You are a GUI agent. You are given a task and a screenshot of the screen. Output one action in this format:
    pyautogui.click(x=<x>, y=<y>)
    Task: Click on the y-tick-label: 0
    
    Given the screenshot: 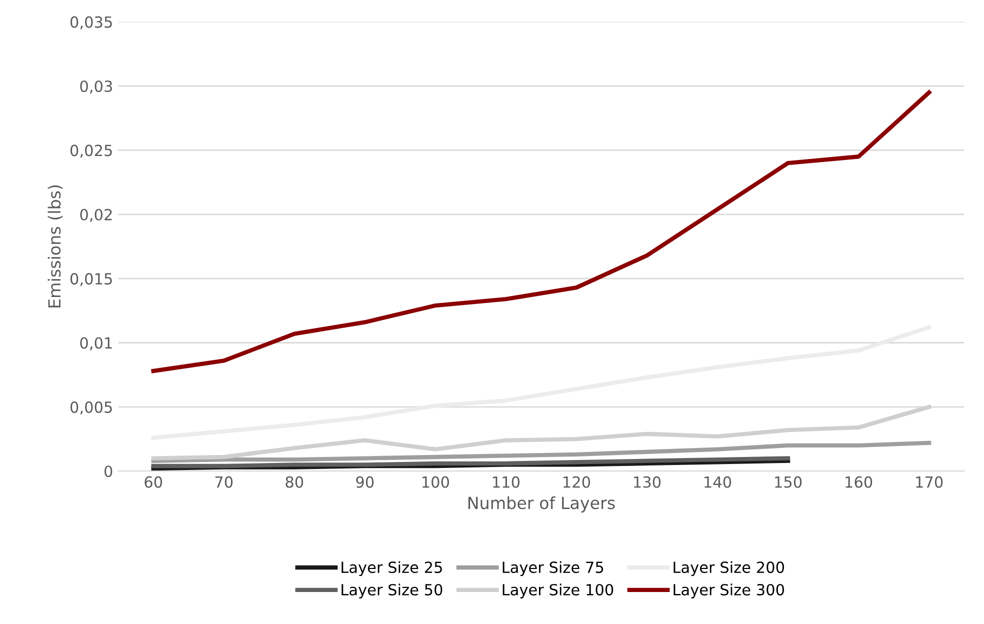 What is the action you would take?
    pyautogui.click(x=108, y=472)
    